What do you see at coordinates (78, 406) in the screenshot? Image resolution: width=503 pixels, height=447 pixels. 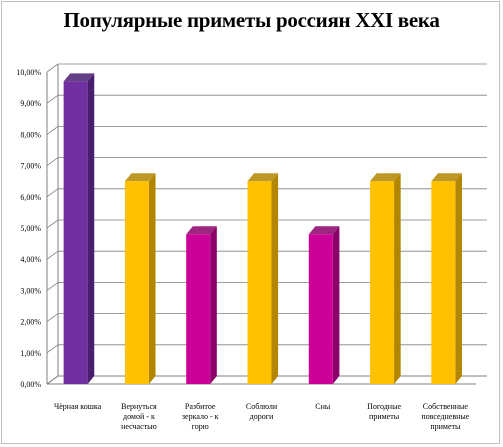 I see `x-category-label: Чёрная кошка` at bounding box center [78, 406].